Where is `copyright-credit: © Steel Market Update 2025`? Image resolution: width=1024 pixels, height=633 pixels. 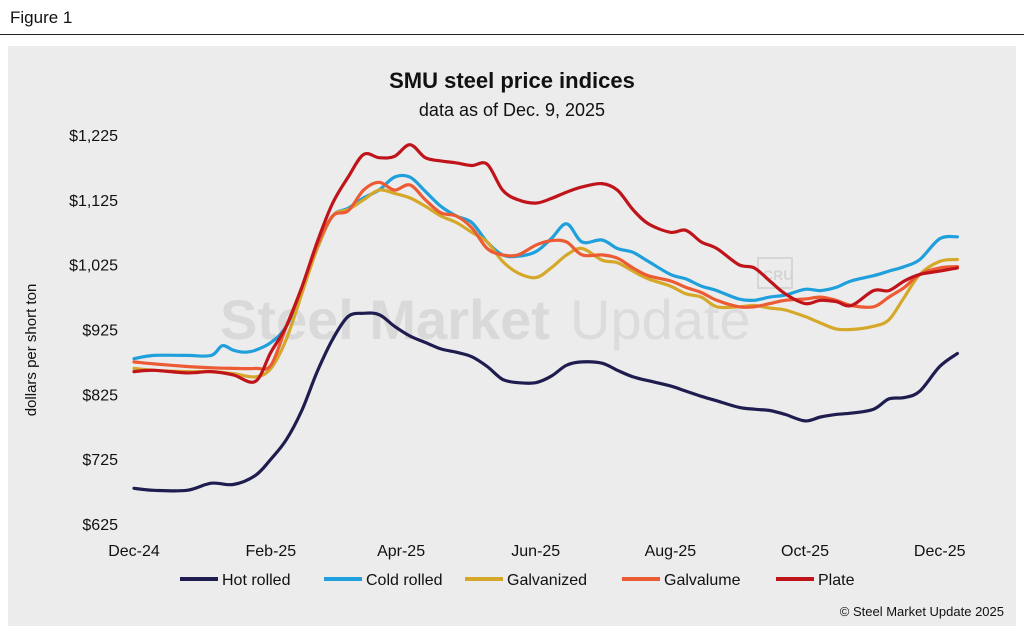
copyright-credit: © Steel Market Update 2025 is located at coordinates (922, 611).